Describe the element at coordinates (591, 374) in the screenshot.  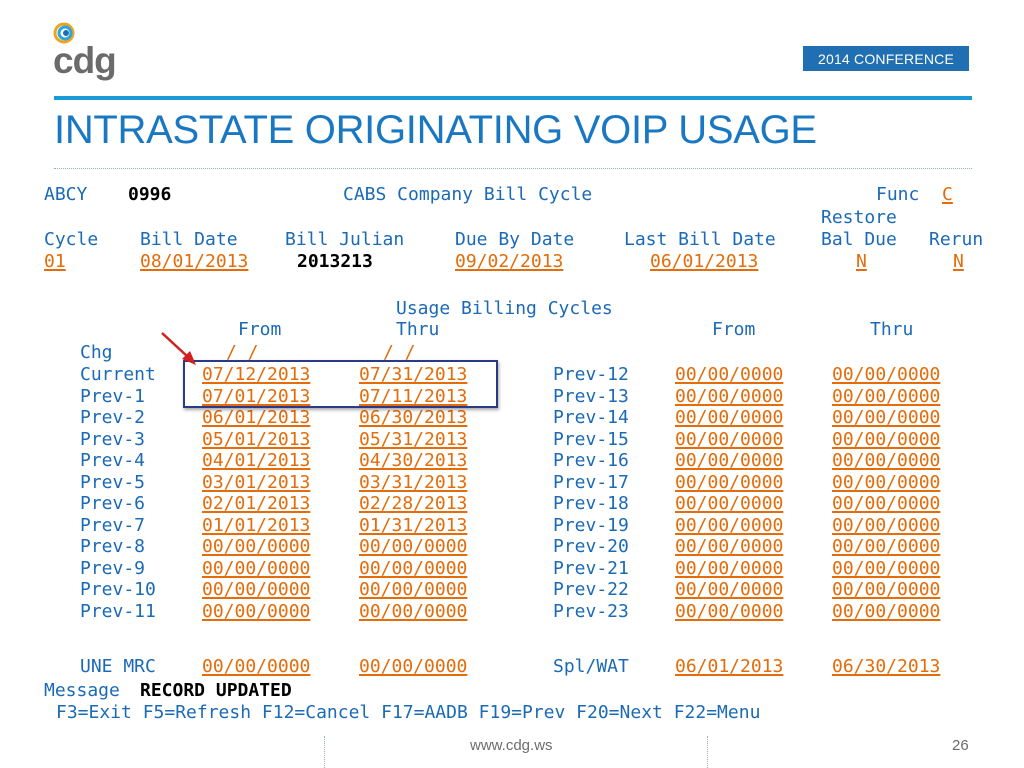
I see `usage-row-label: Prev-12` at that location.